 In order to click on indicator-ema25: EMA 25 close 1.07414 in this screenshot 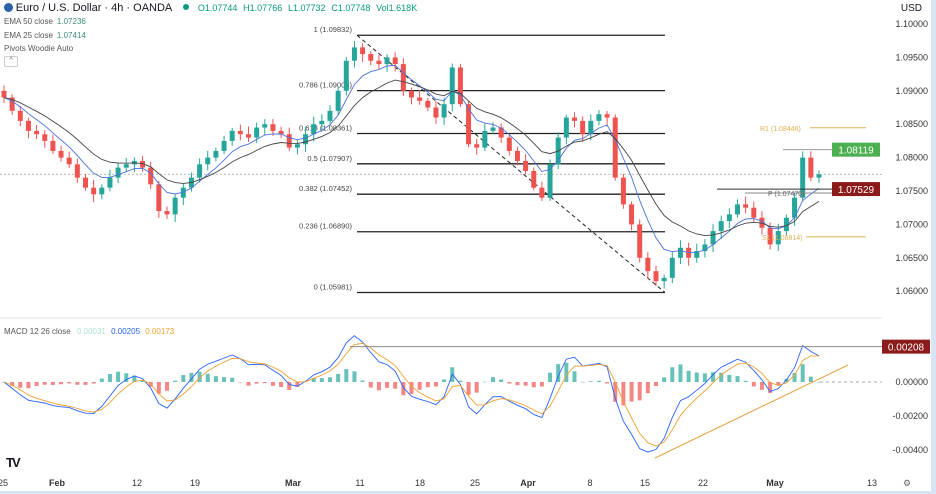, I will do `click(45, 35)`.